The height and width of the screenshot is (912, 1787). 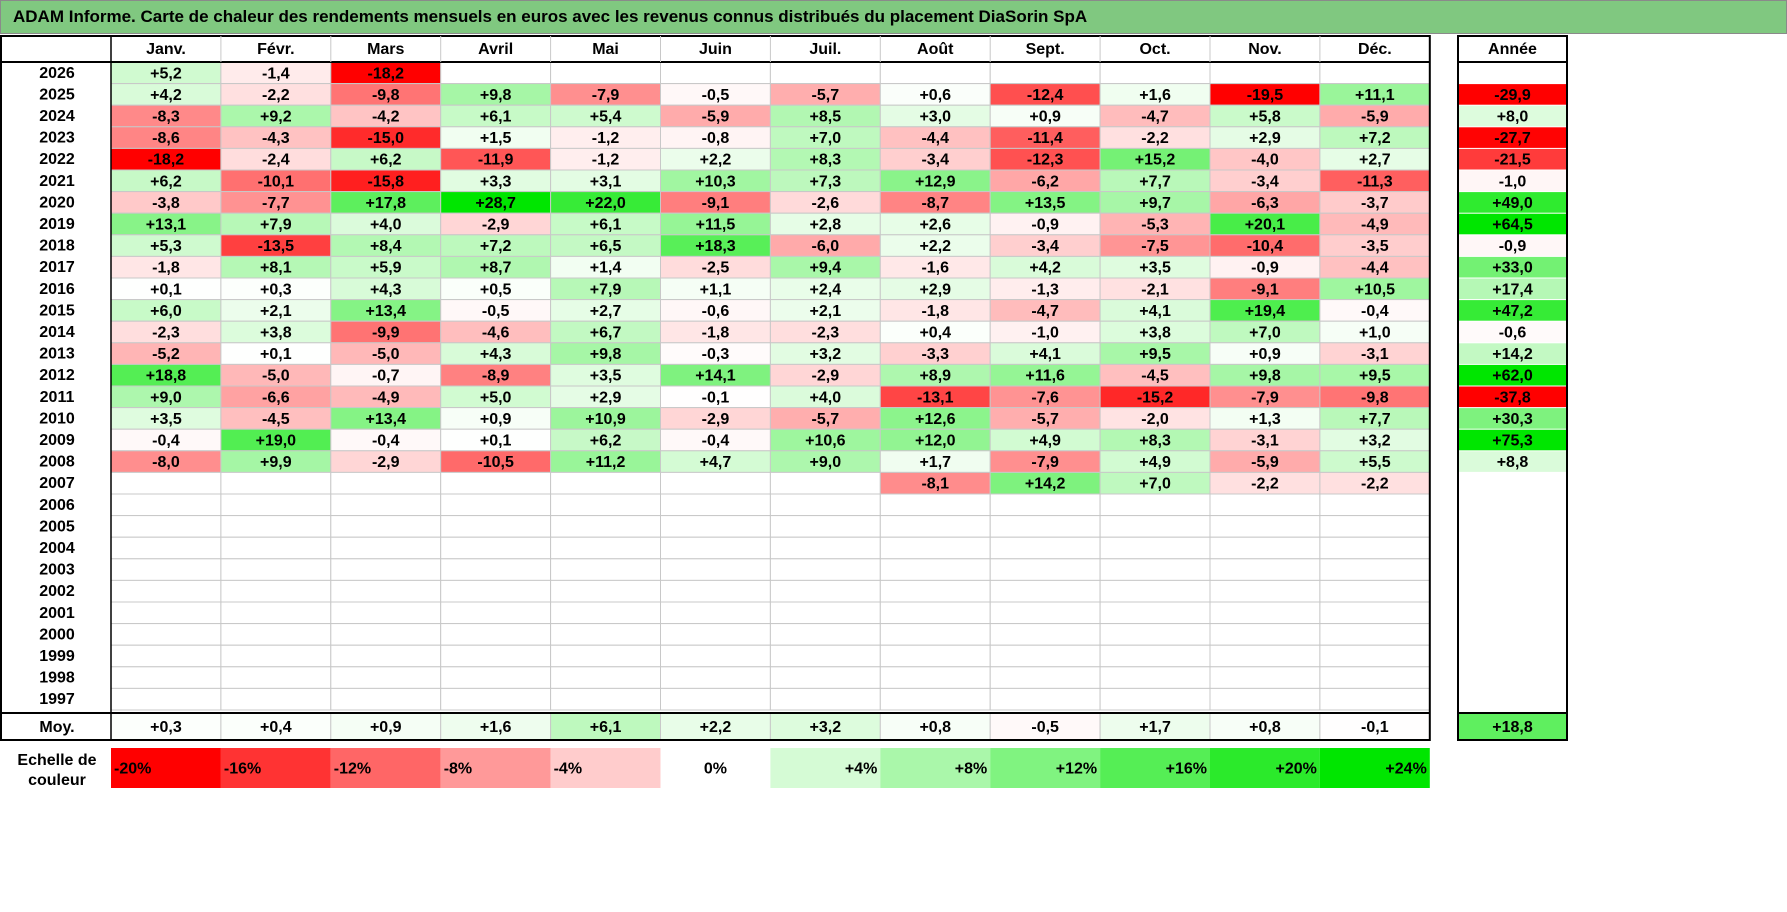 What do you see at coordinates (496, 181) in the screenshot?
I see `heat-cell-value: +3,3` at bounding box center [496, 181].